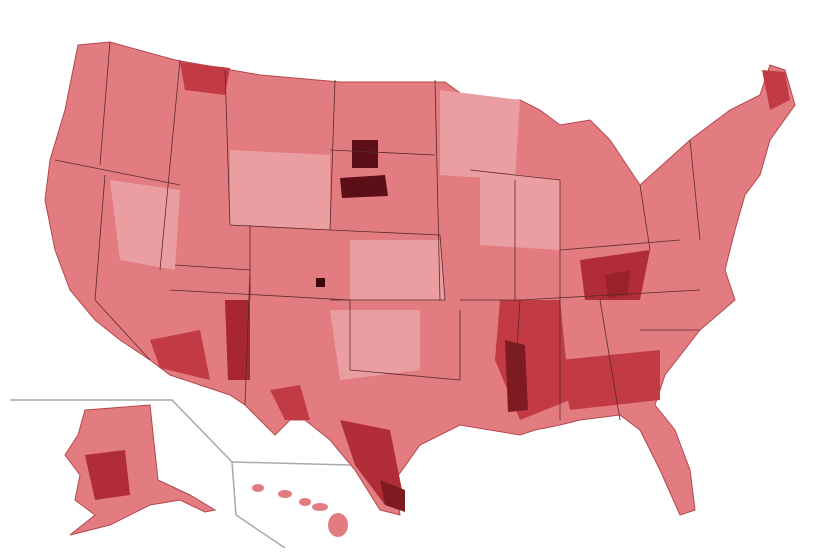 The width and height of the screenshot is (820, 559). Describe the element at coordinates (140, 470) in the screenshot. I see `alaska` at that location.